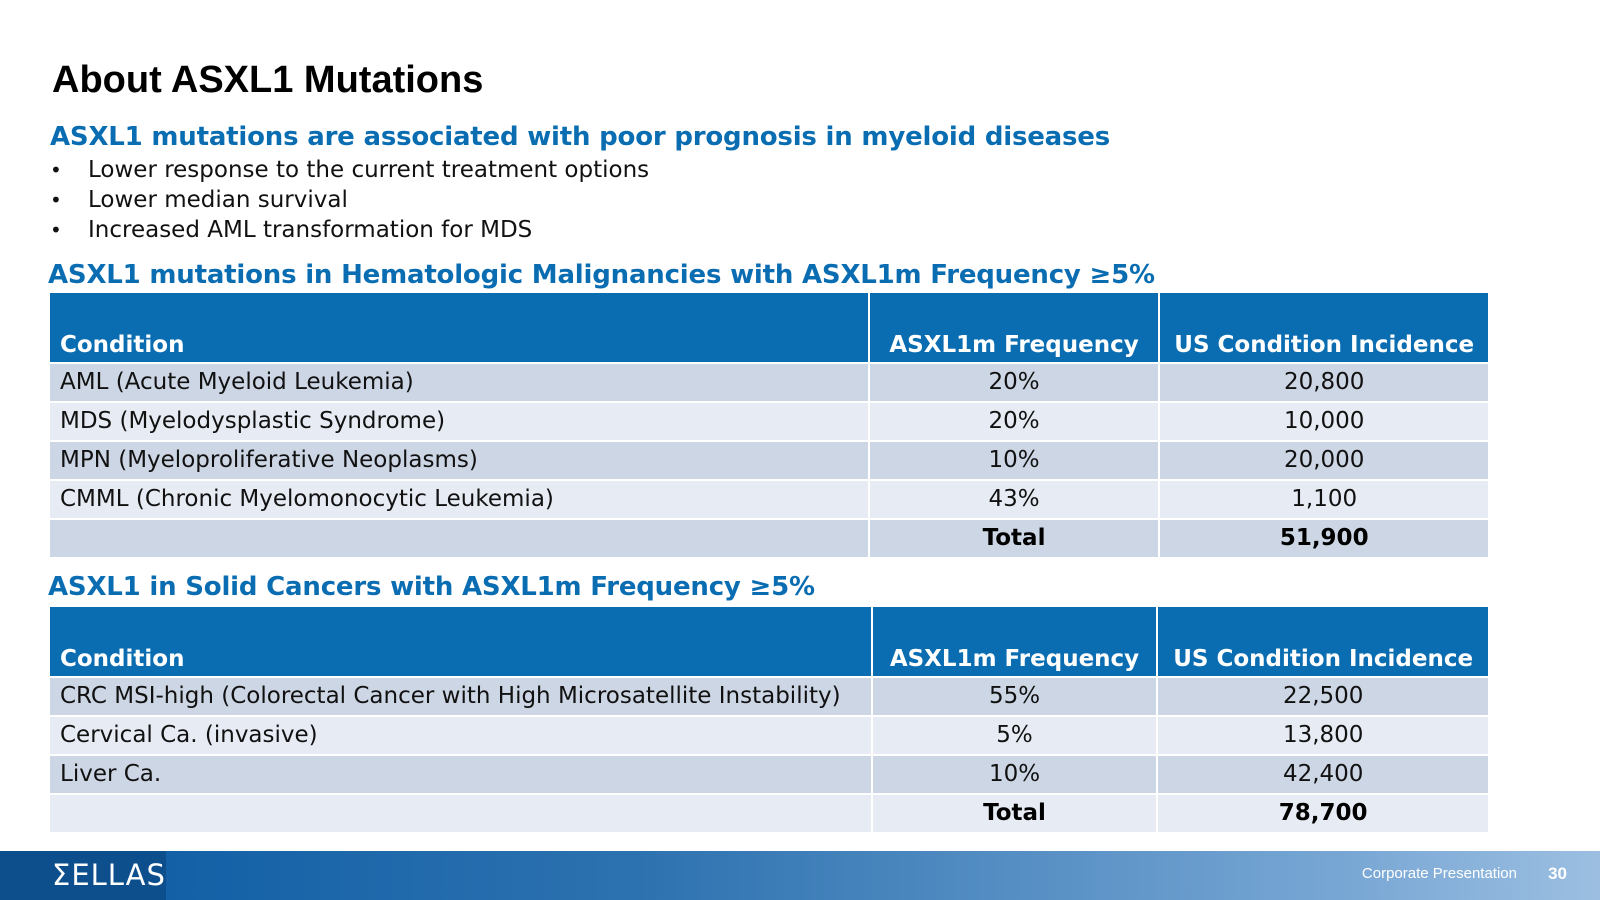  Describe the element at coordinates (460, 735) in the screenshot. I see `condition-cell: Cervical Ca. (invasive)` at that location.